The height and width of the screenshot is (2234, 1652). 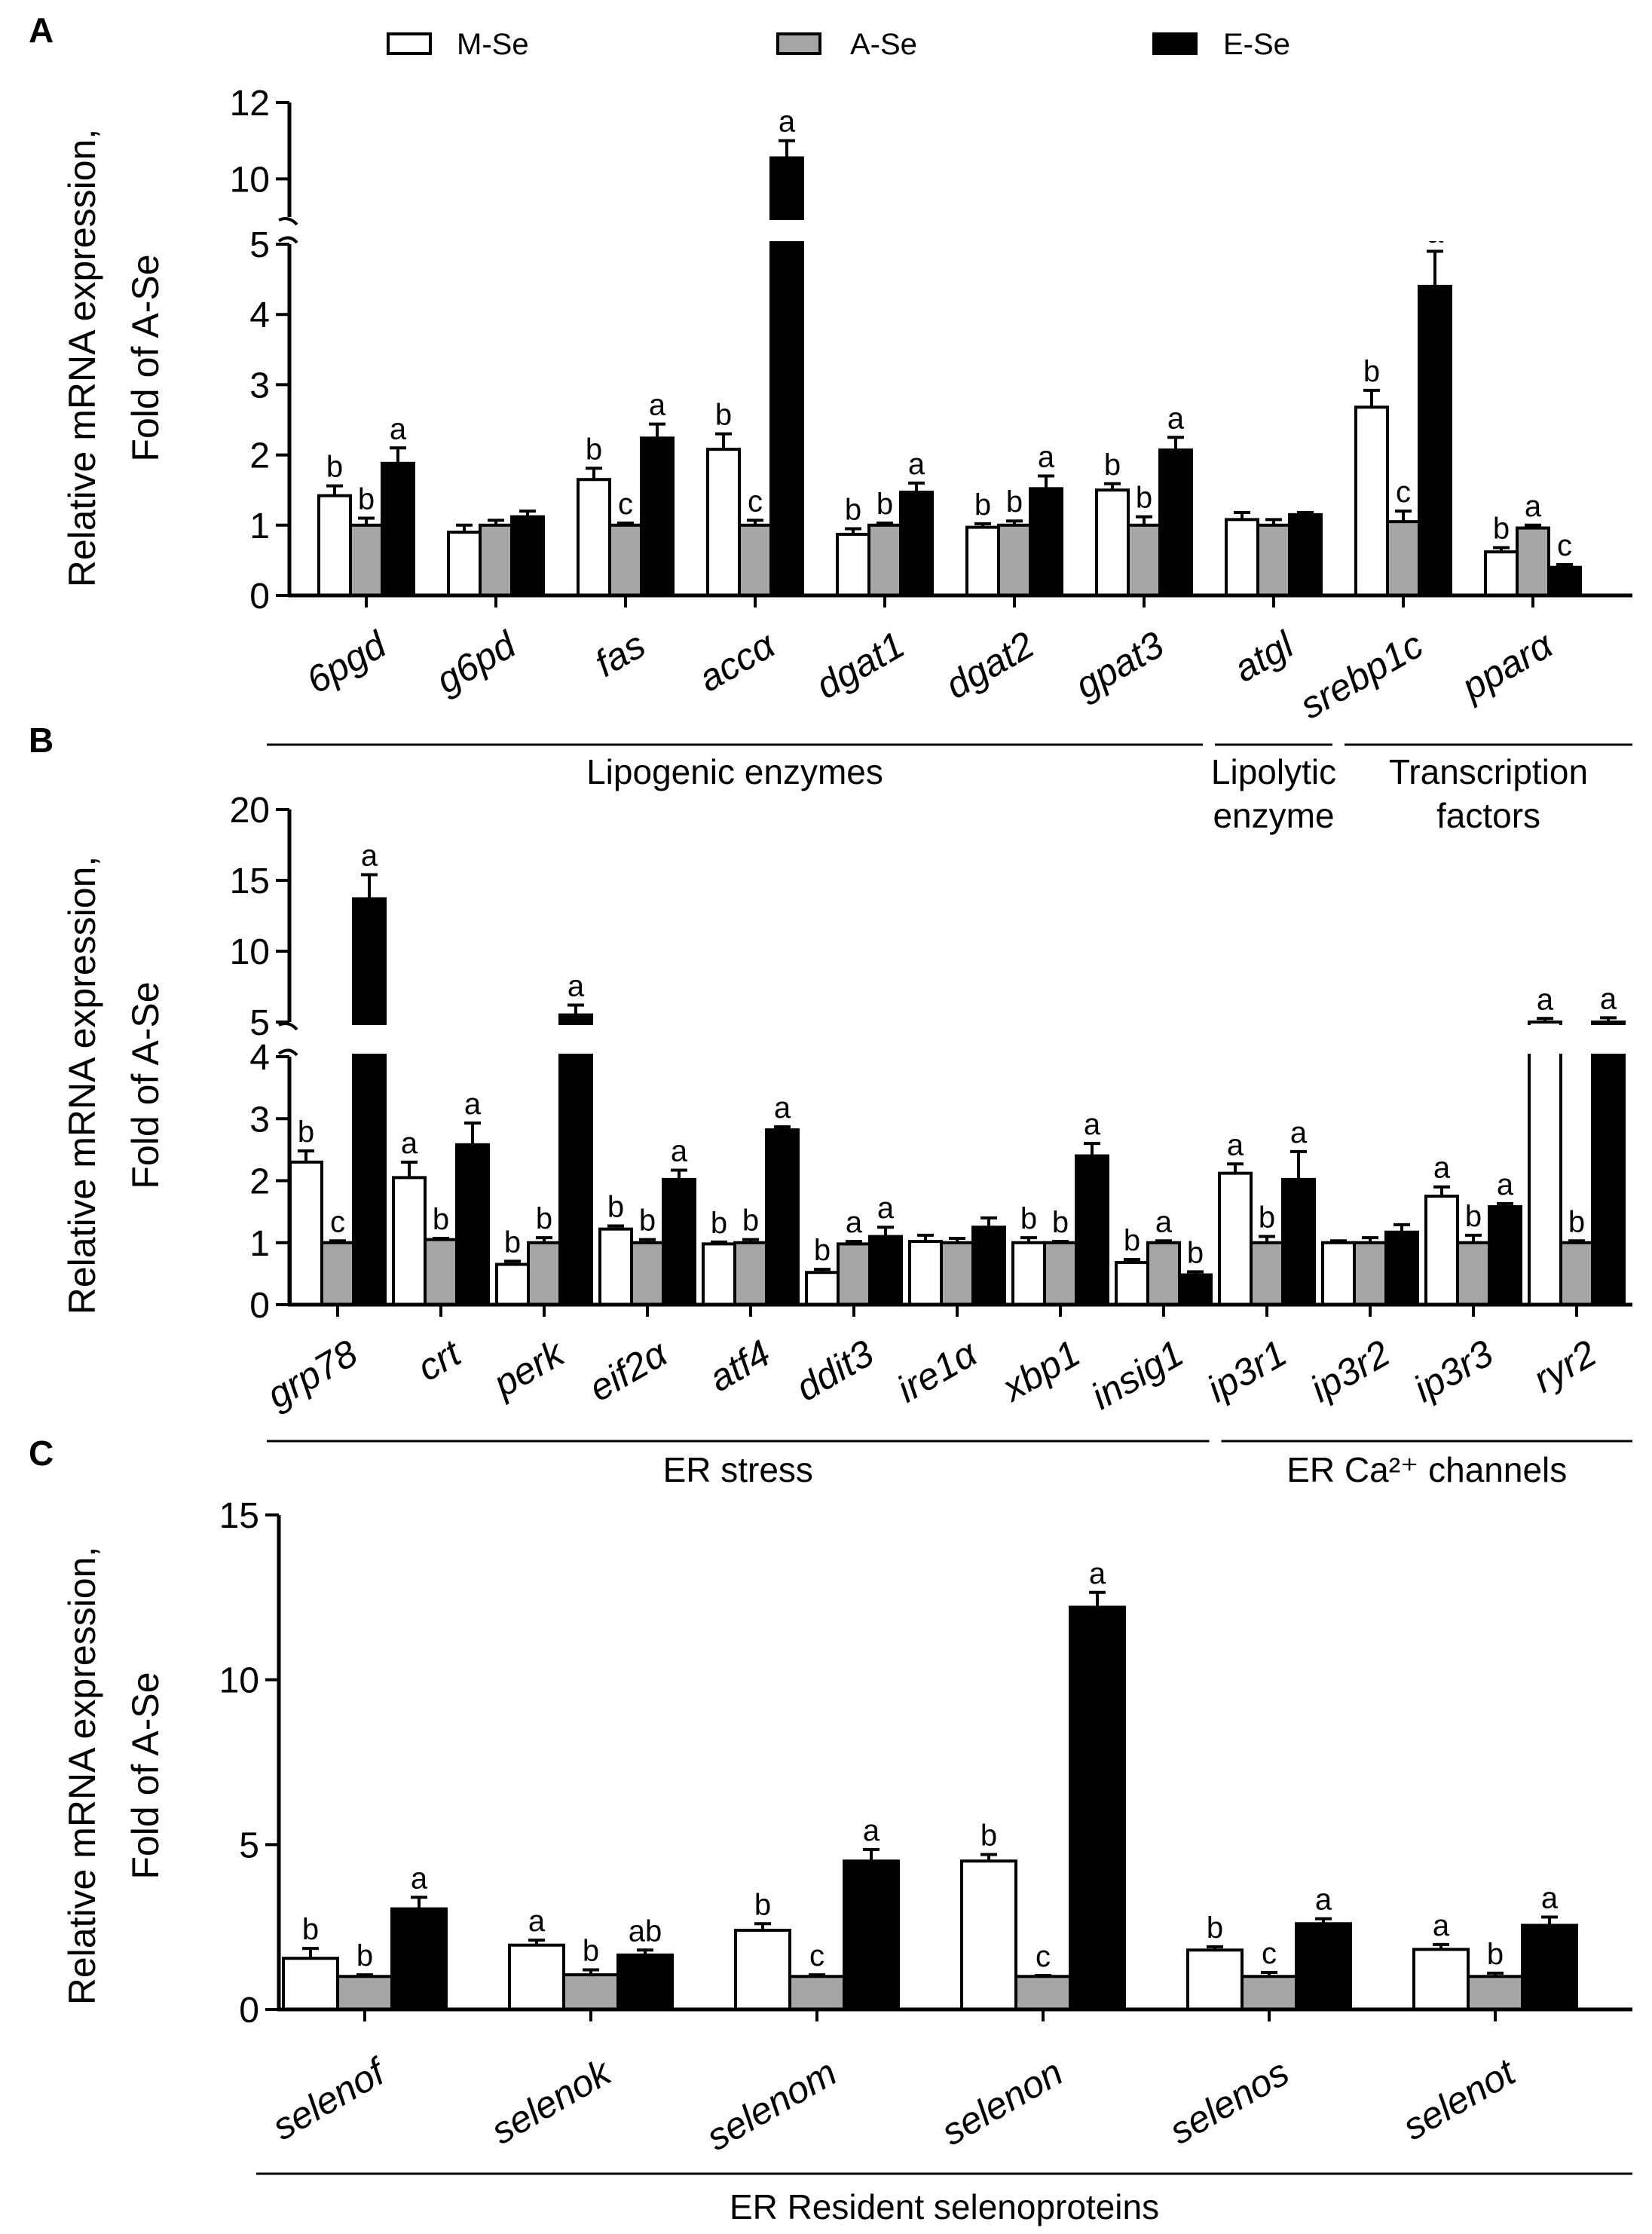 What do you see at coordinates (259, 1244) in the screenshot?
I see `y-tick-label: 1` at bounding box center [259, 1244].